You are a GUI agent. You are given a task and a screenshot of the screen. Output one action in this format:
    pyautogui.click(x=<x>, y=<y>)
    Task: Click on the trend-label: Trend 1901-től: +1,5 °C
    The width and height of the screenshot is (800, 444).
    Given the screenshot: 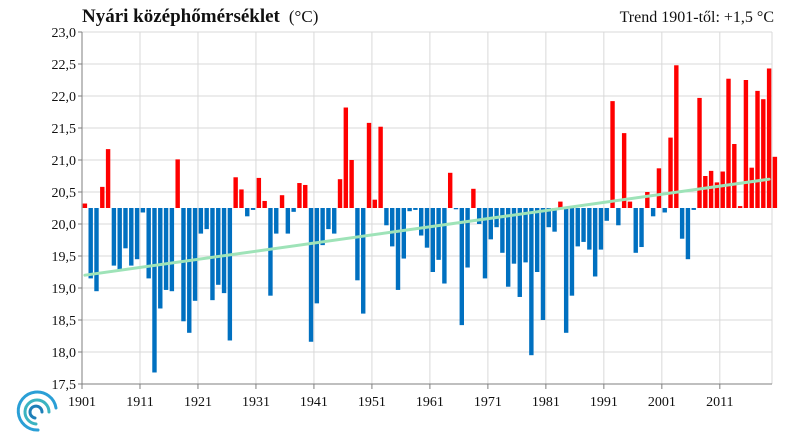 What is the action you would take?
    pyautogui.click(x=697, y=17)
    